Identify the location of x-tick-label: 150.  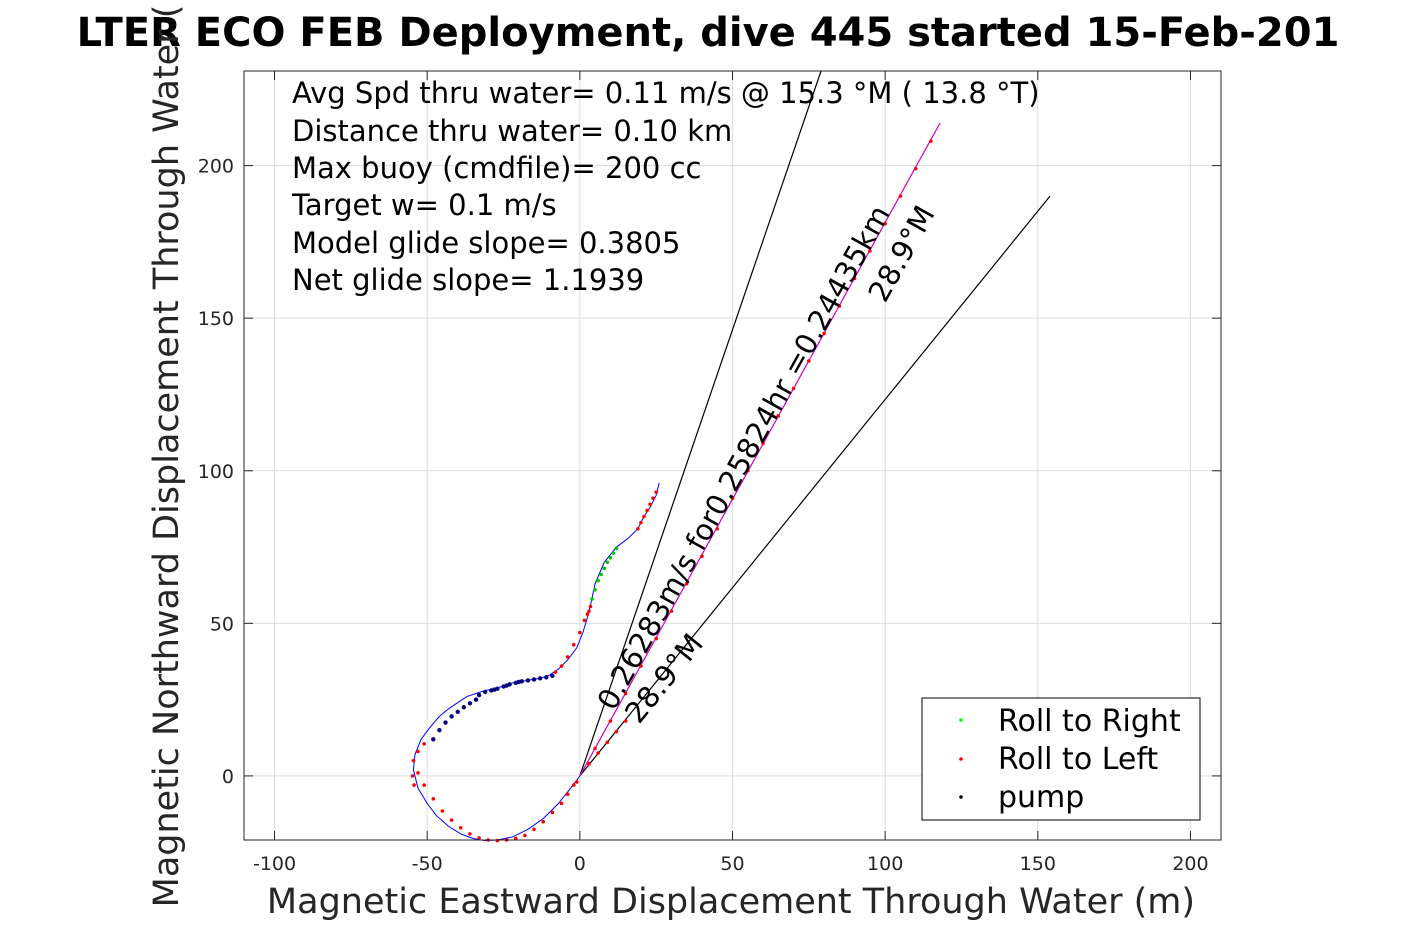
(1038, 864).